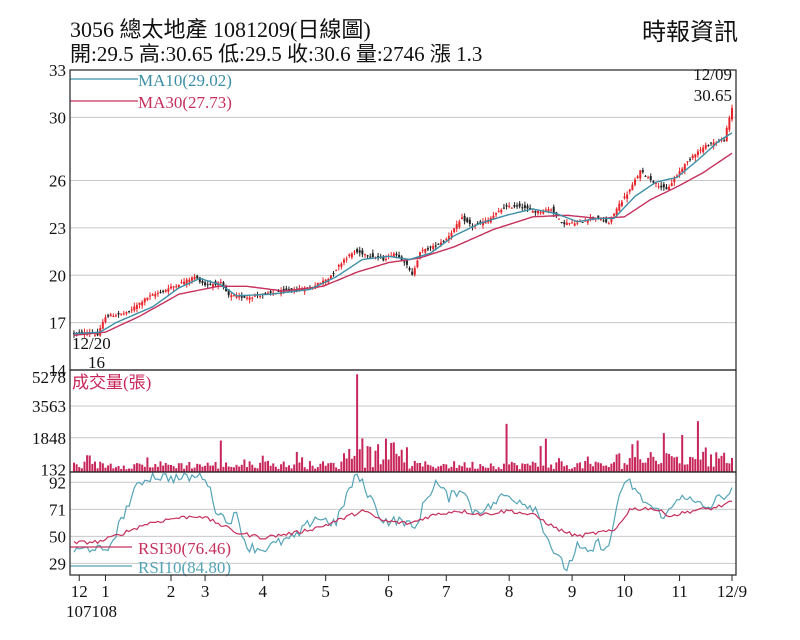 The height and width of the screenshot is (640, 800). Describe the element at coordinates (57, 228) in the screenshot. I see `price-tick-label: 23` at that location.